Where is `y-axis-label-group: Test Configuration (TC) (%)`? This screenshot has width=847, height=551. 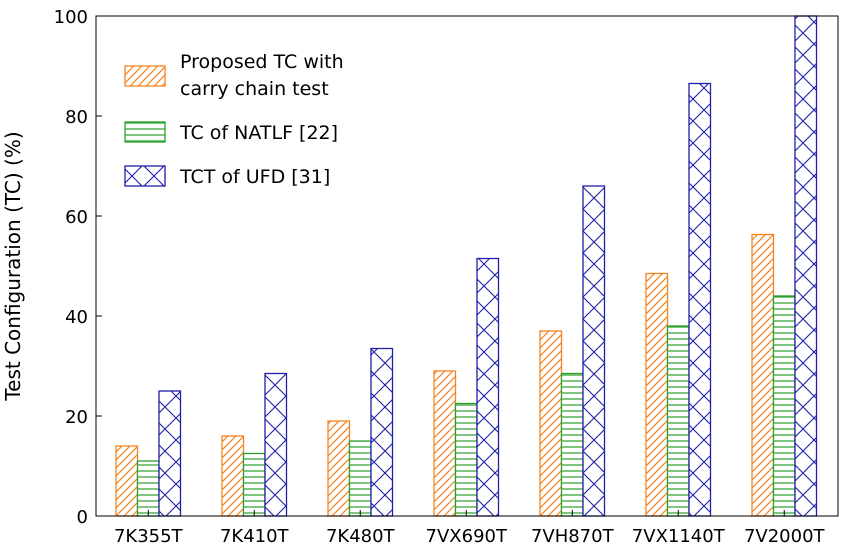
y-axis-label-group: Test Configuration (TC) (%) is located at coordinates (13, 266).